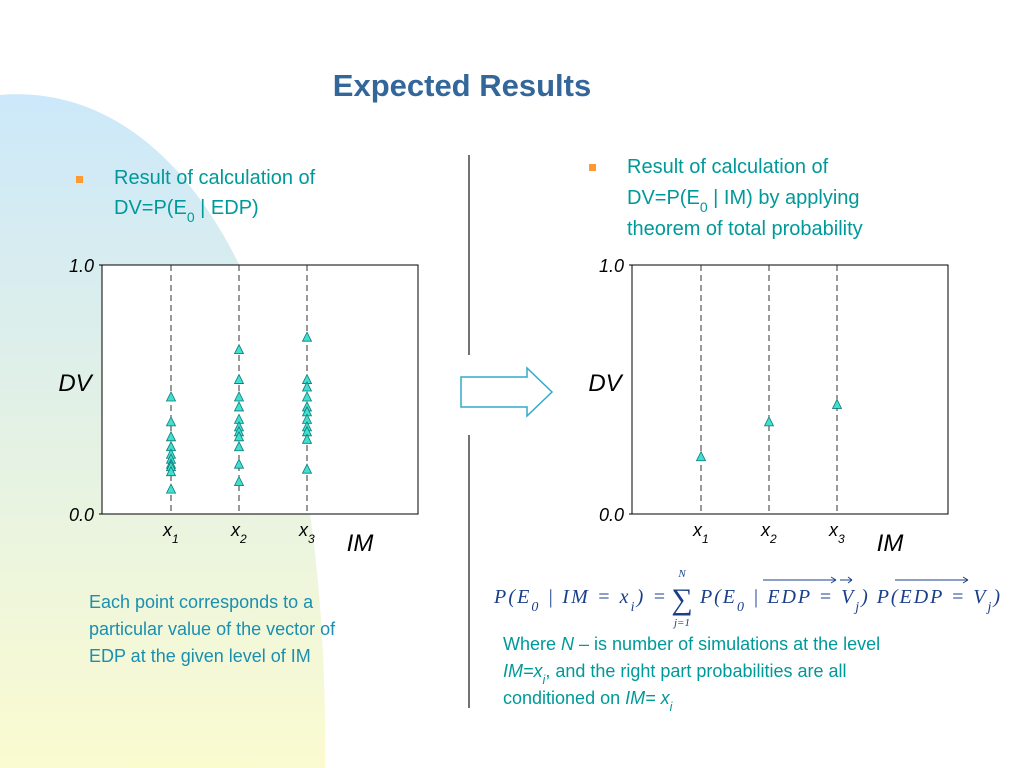  I want to click on formula-sum: ∑, so click(681, 599).